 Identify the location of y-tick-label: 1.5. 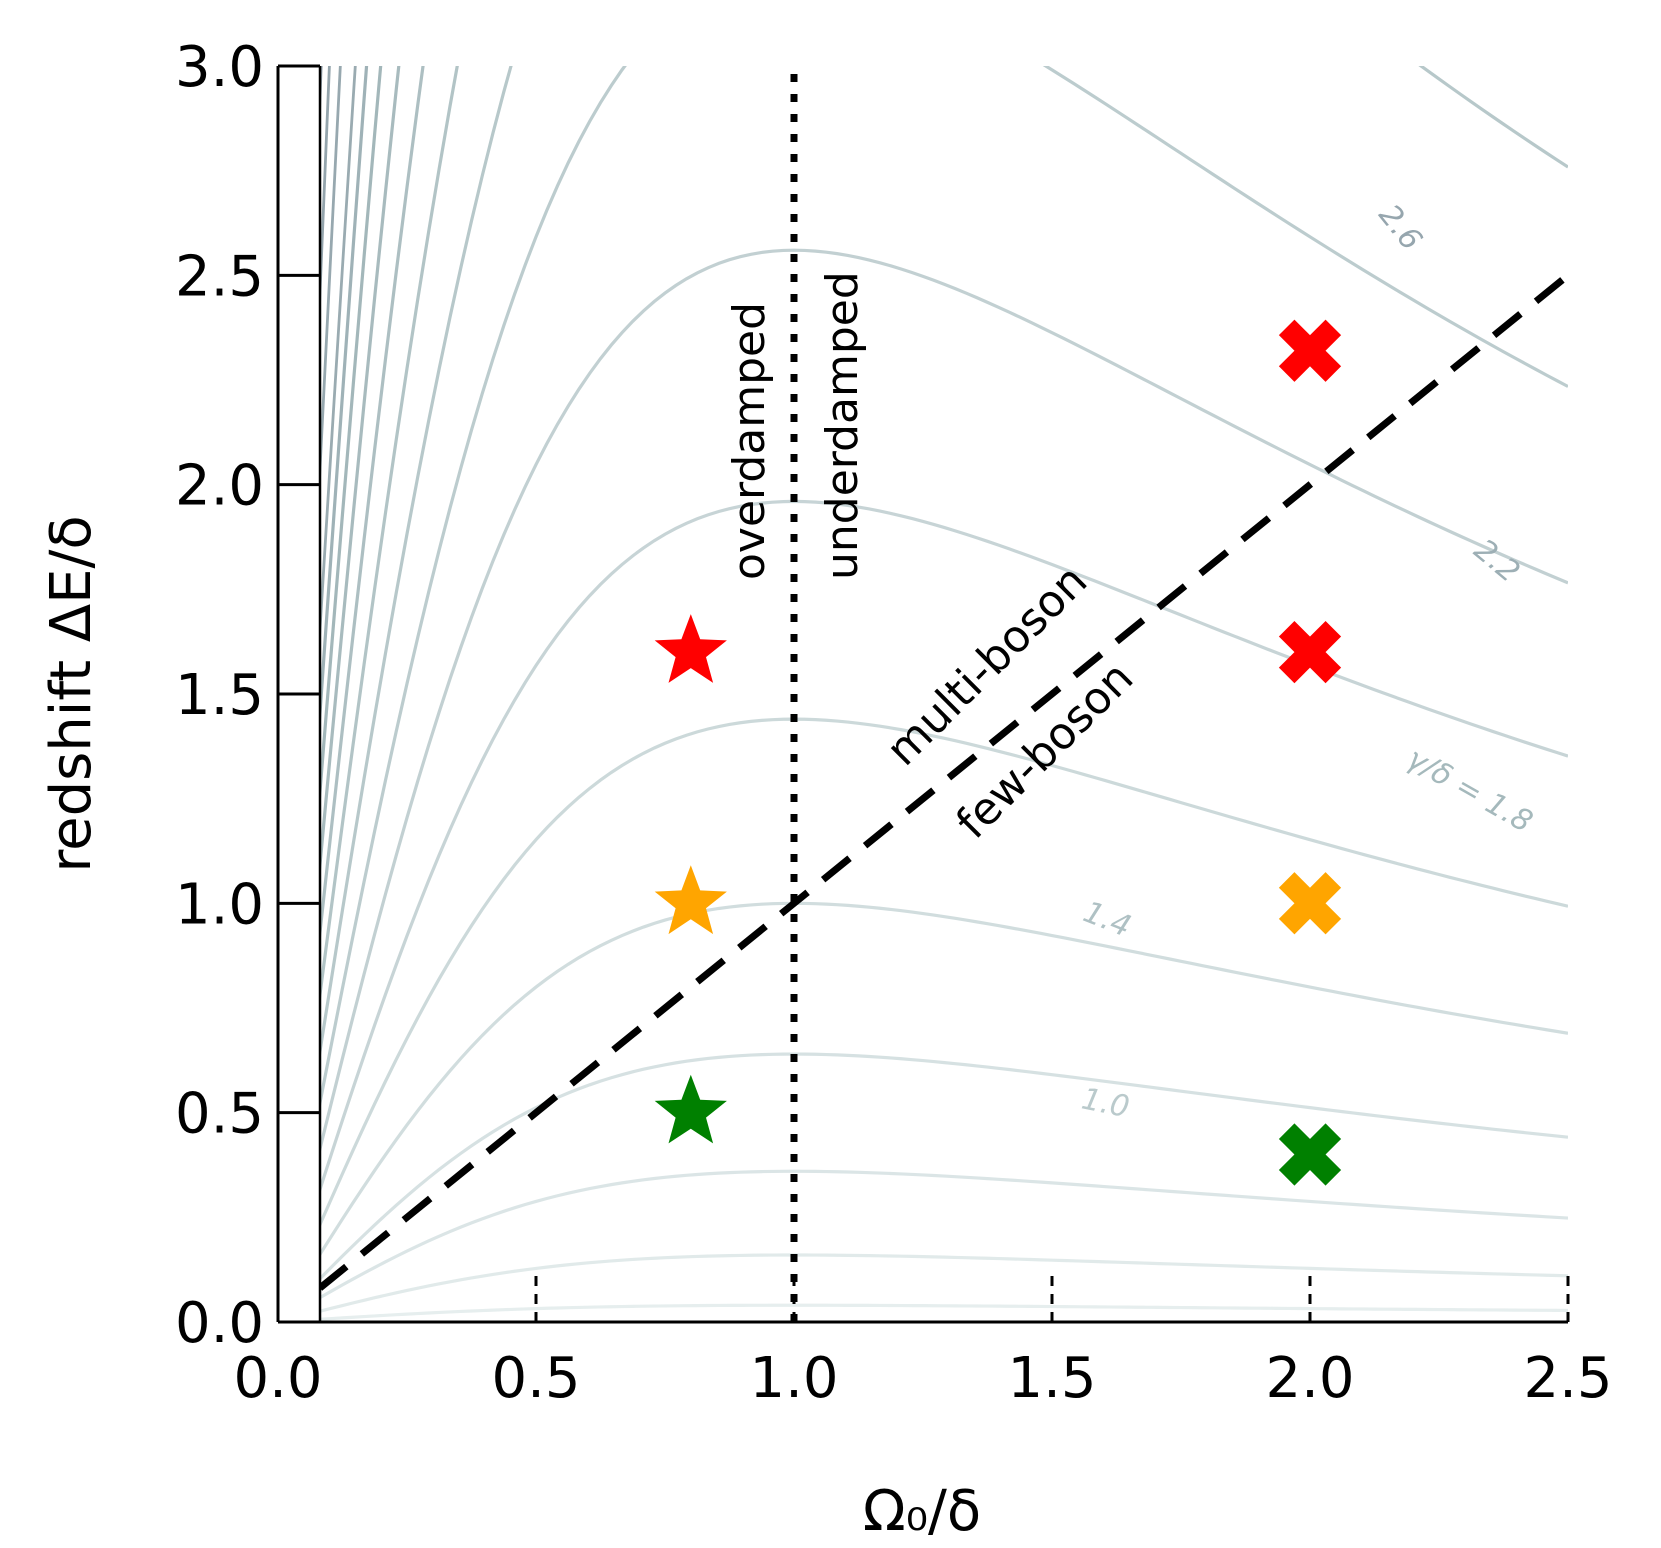
(219, 695).